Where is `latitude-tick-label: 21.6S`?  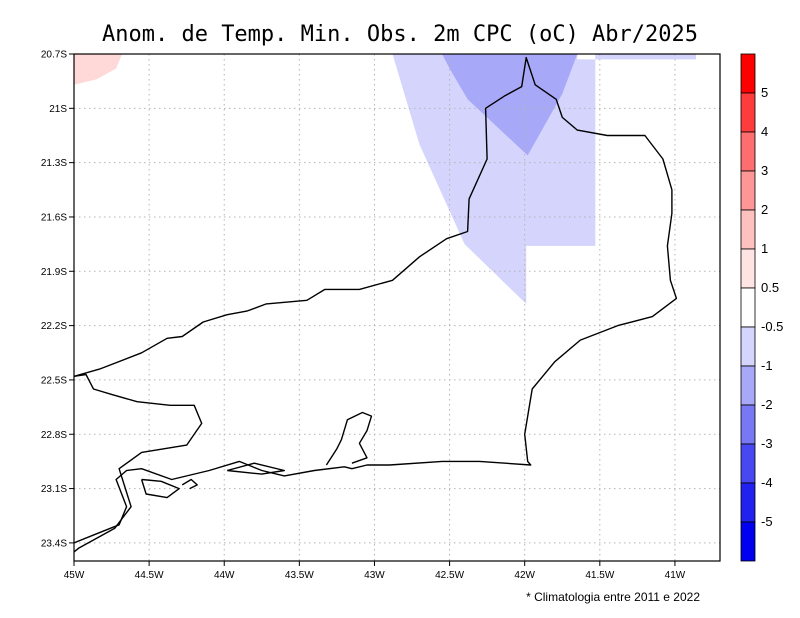
latitude-tick-label: 21.6S is located at coordinates (54, 217).